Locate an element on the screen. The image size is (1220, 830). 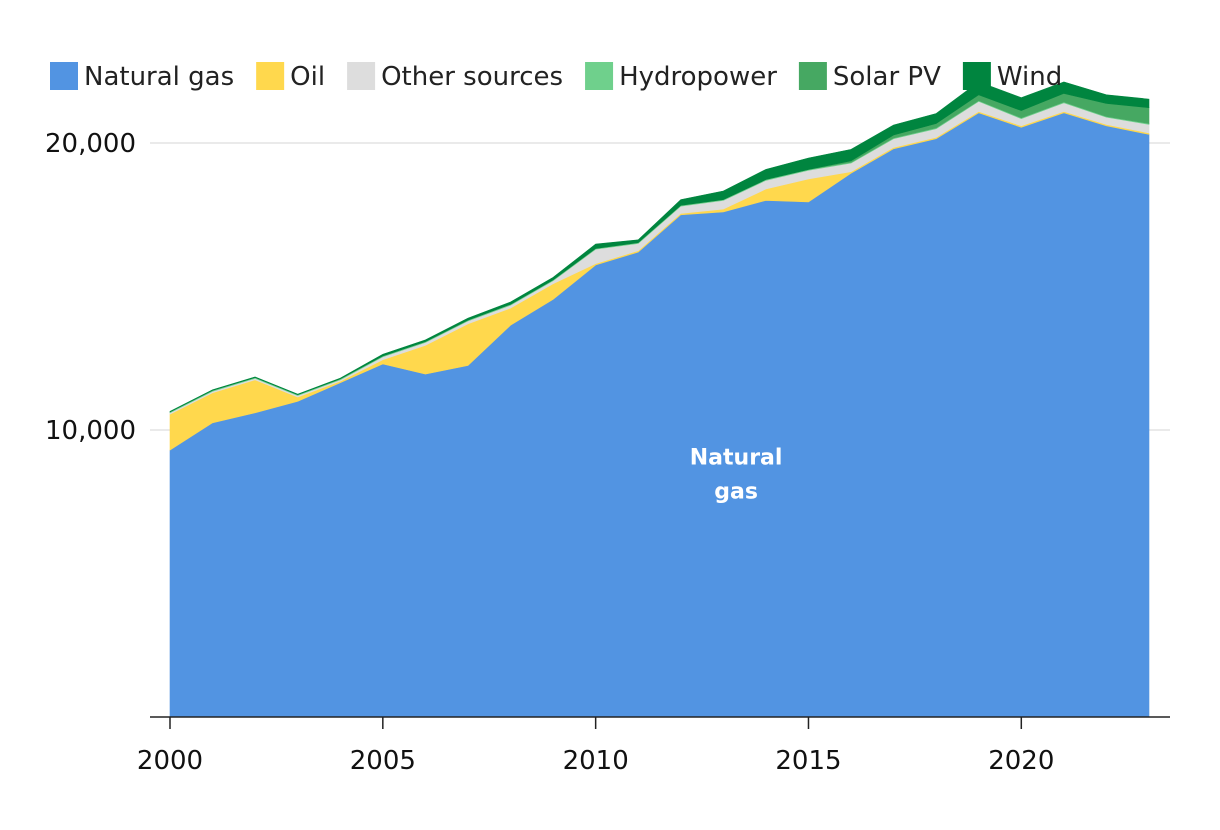
legend-label: Oil is located at coordinates (307, 77).